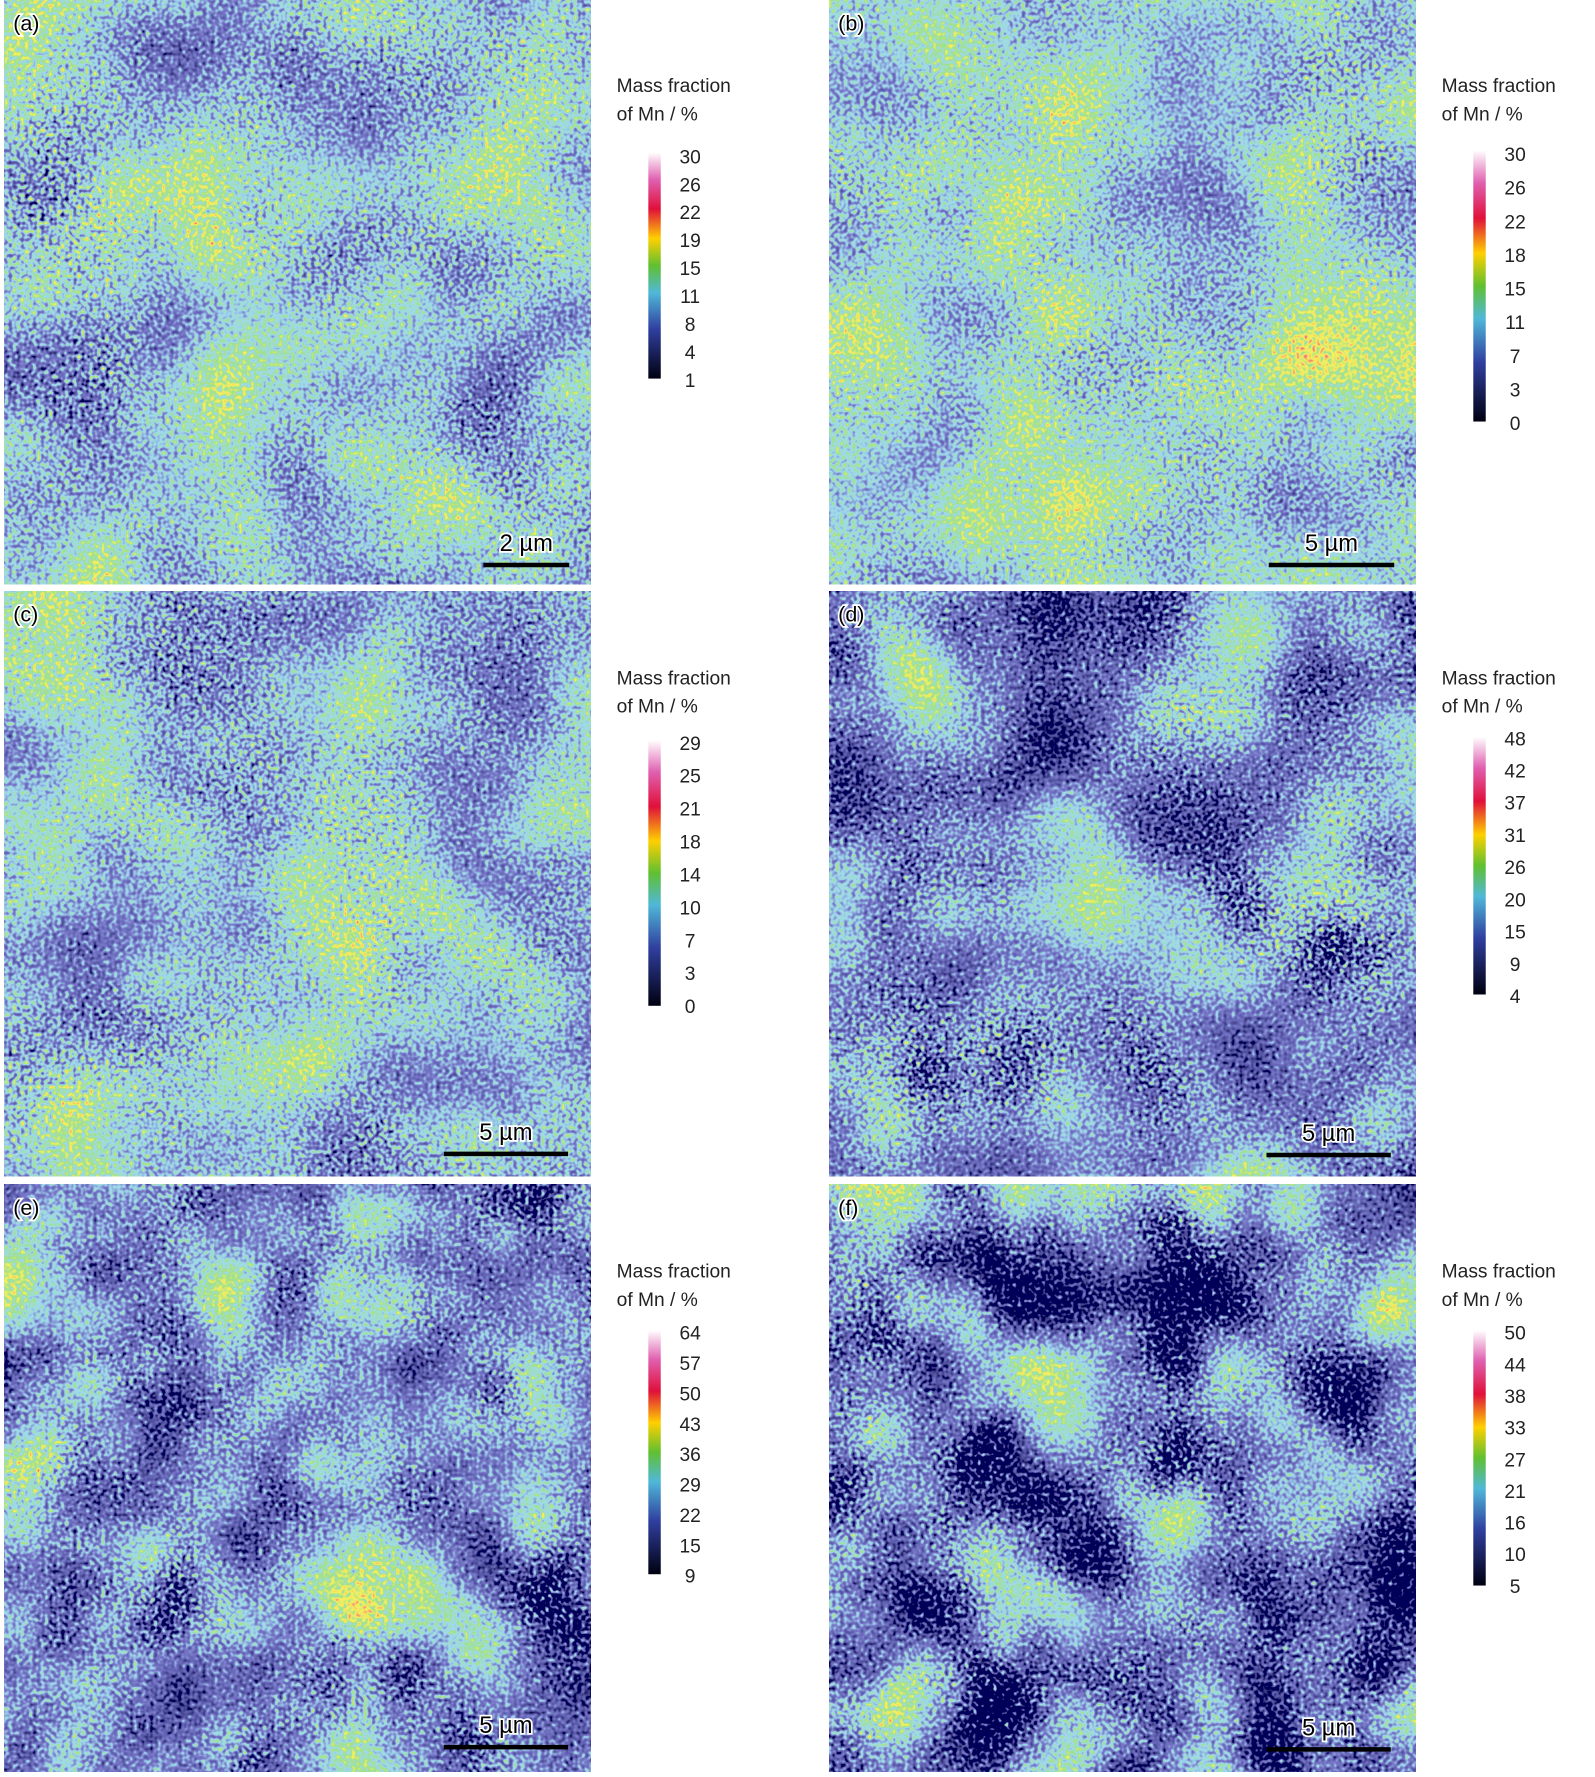 This screenshot has height=1777, width=1595. Describe the element at coordinates (1514, 739) in the screenshot. I see `colorbar-tick-label: 48` at that location.